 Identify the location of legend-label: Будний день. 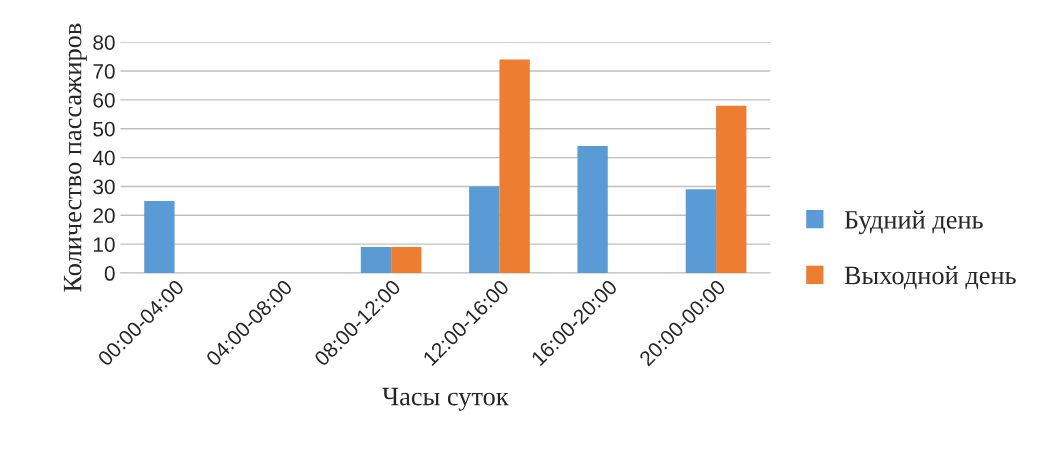
(913, 222).